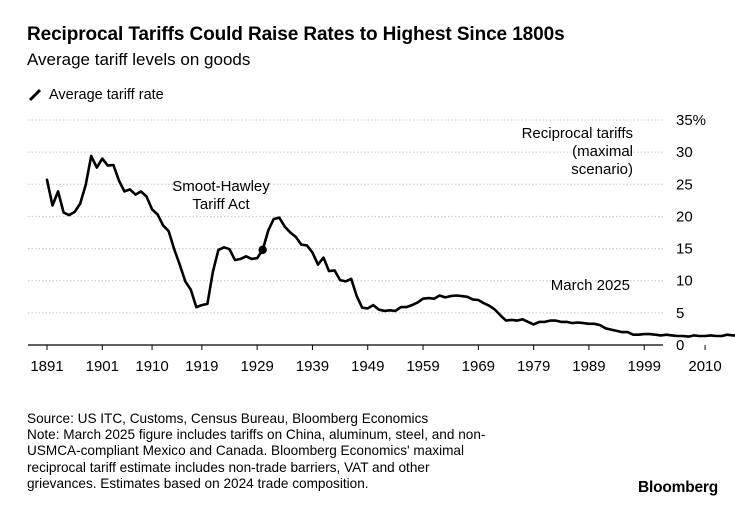 This screenshot has height=510, width=735. I want to click on x-tick-label: 1901, so click(102, 366).